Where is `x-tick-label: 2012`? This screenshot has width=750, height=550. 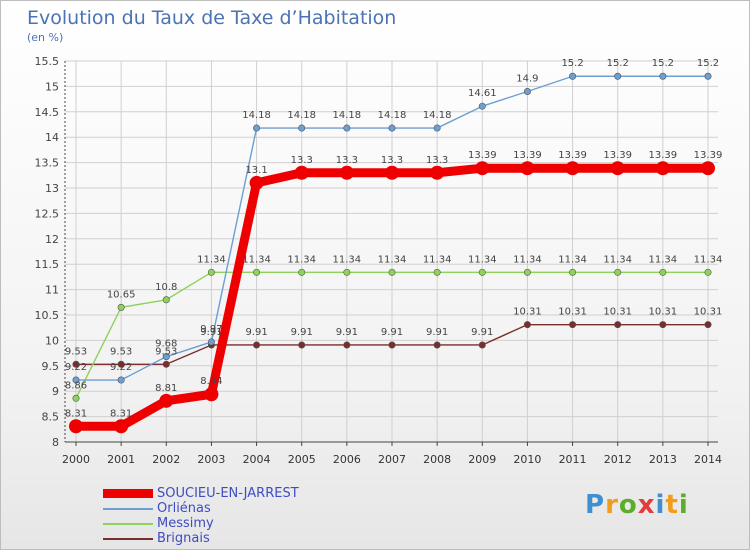
x-tick-label: 2012 is located at coordinates (618, 459).